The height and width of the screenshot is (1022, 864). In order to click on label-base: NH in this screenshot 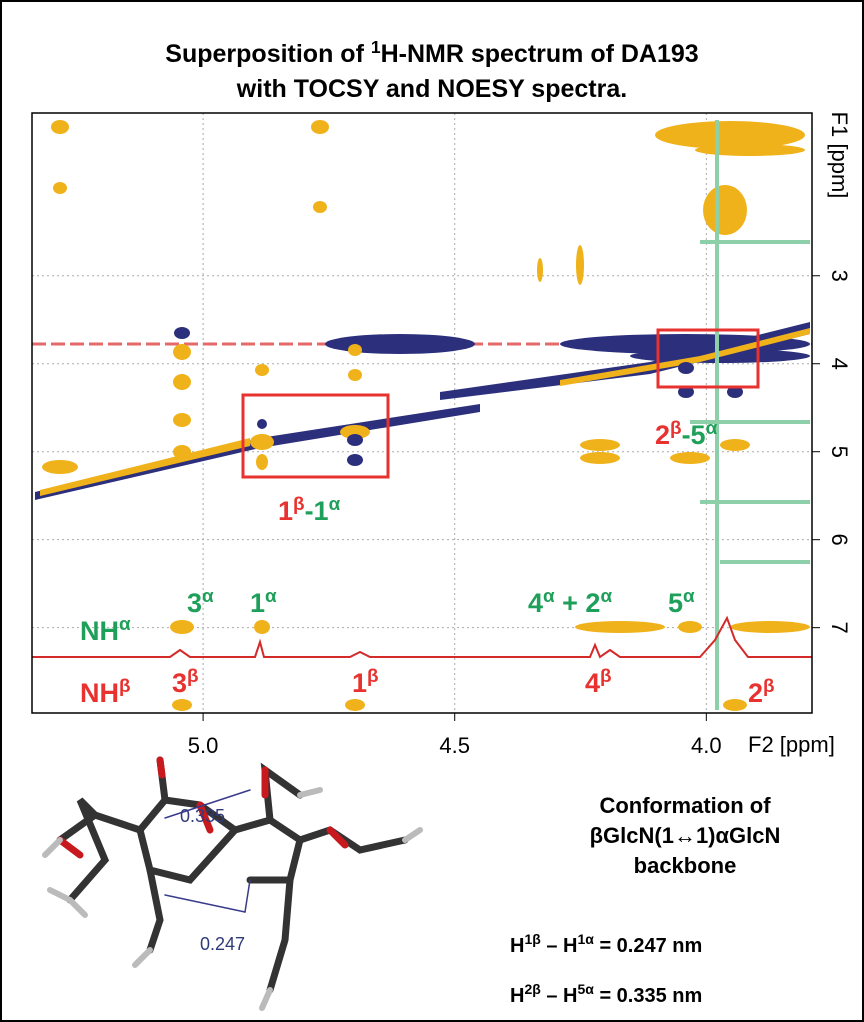, I will do `click(99, 693)`.